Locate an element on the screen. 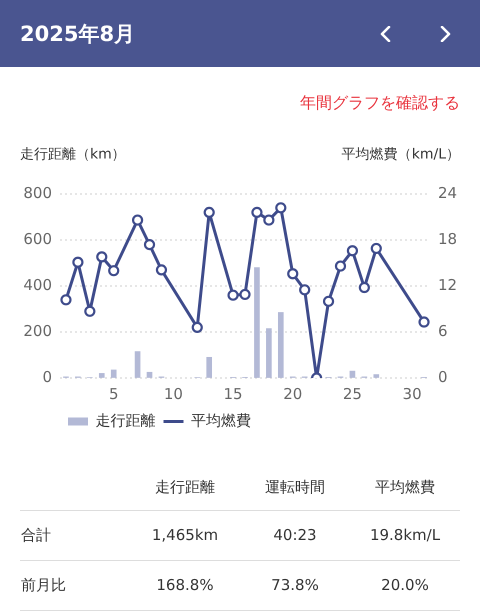  category-label: 走行距離 is located at coordinates (185, 487).